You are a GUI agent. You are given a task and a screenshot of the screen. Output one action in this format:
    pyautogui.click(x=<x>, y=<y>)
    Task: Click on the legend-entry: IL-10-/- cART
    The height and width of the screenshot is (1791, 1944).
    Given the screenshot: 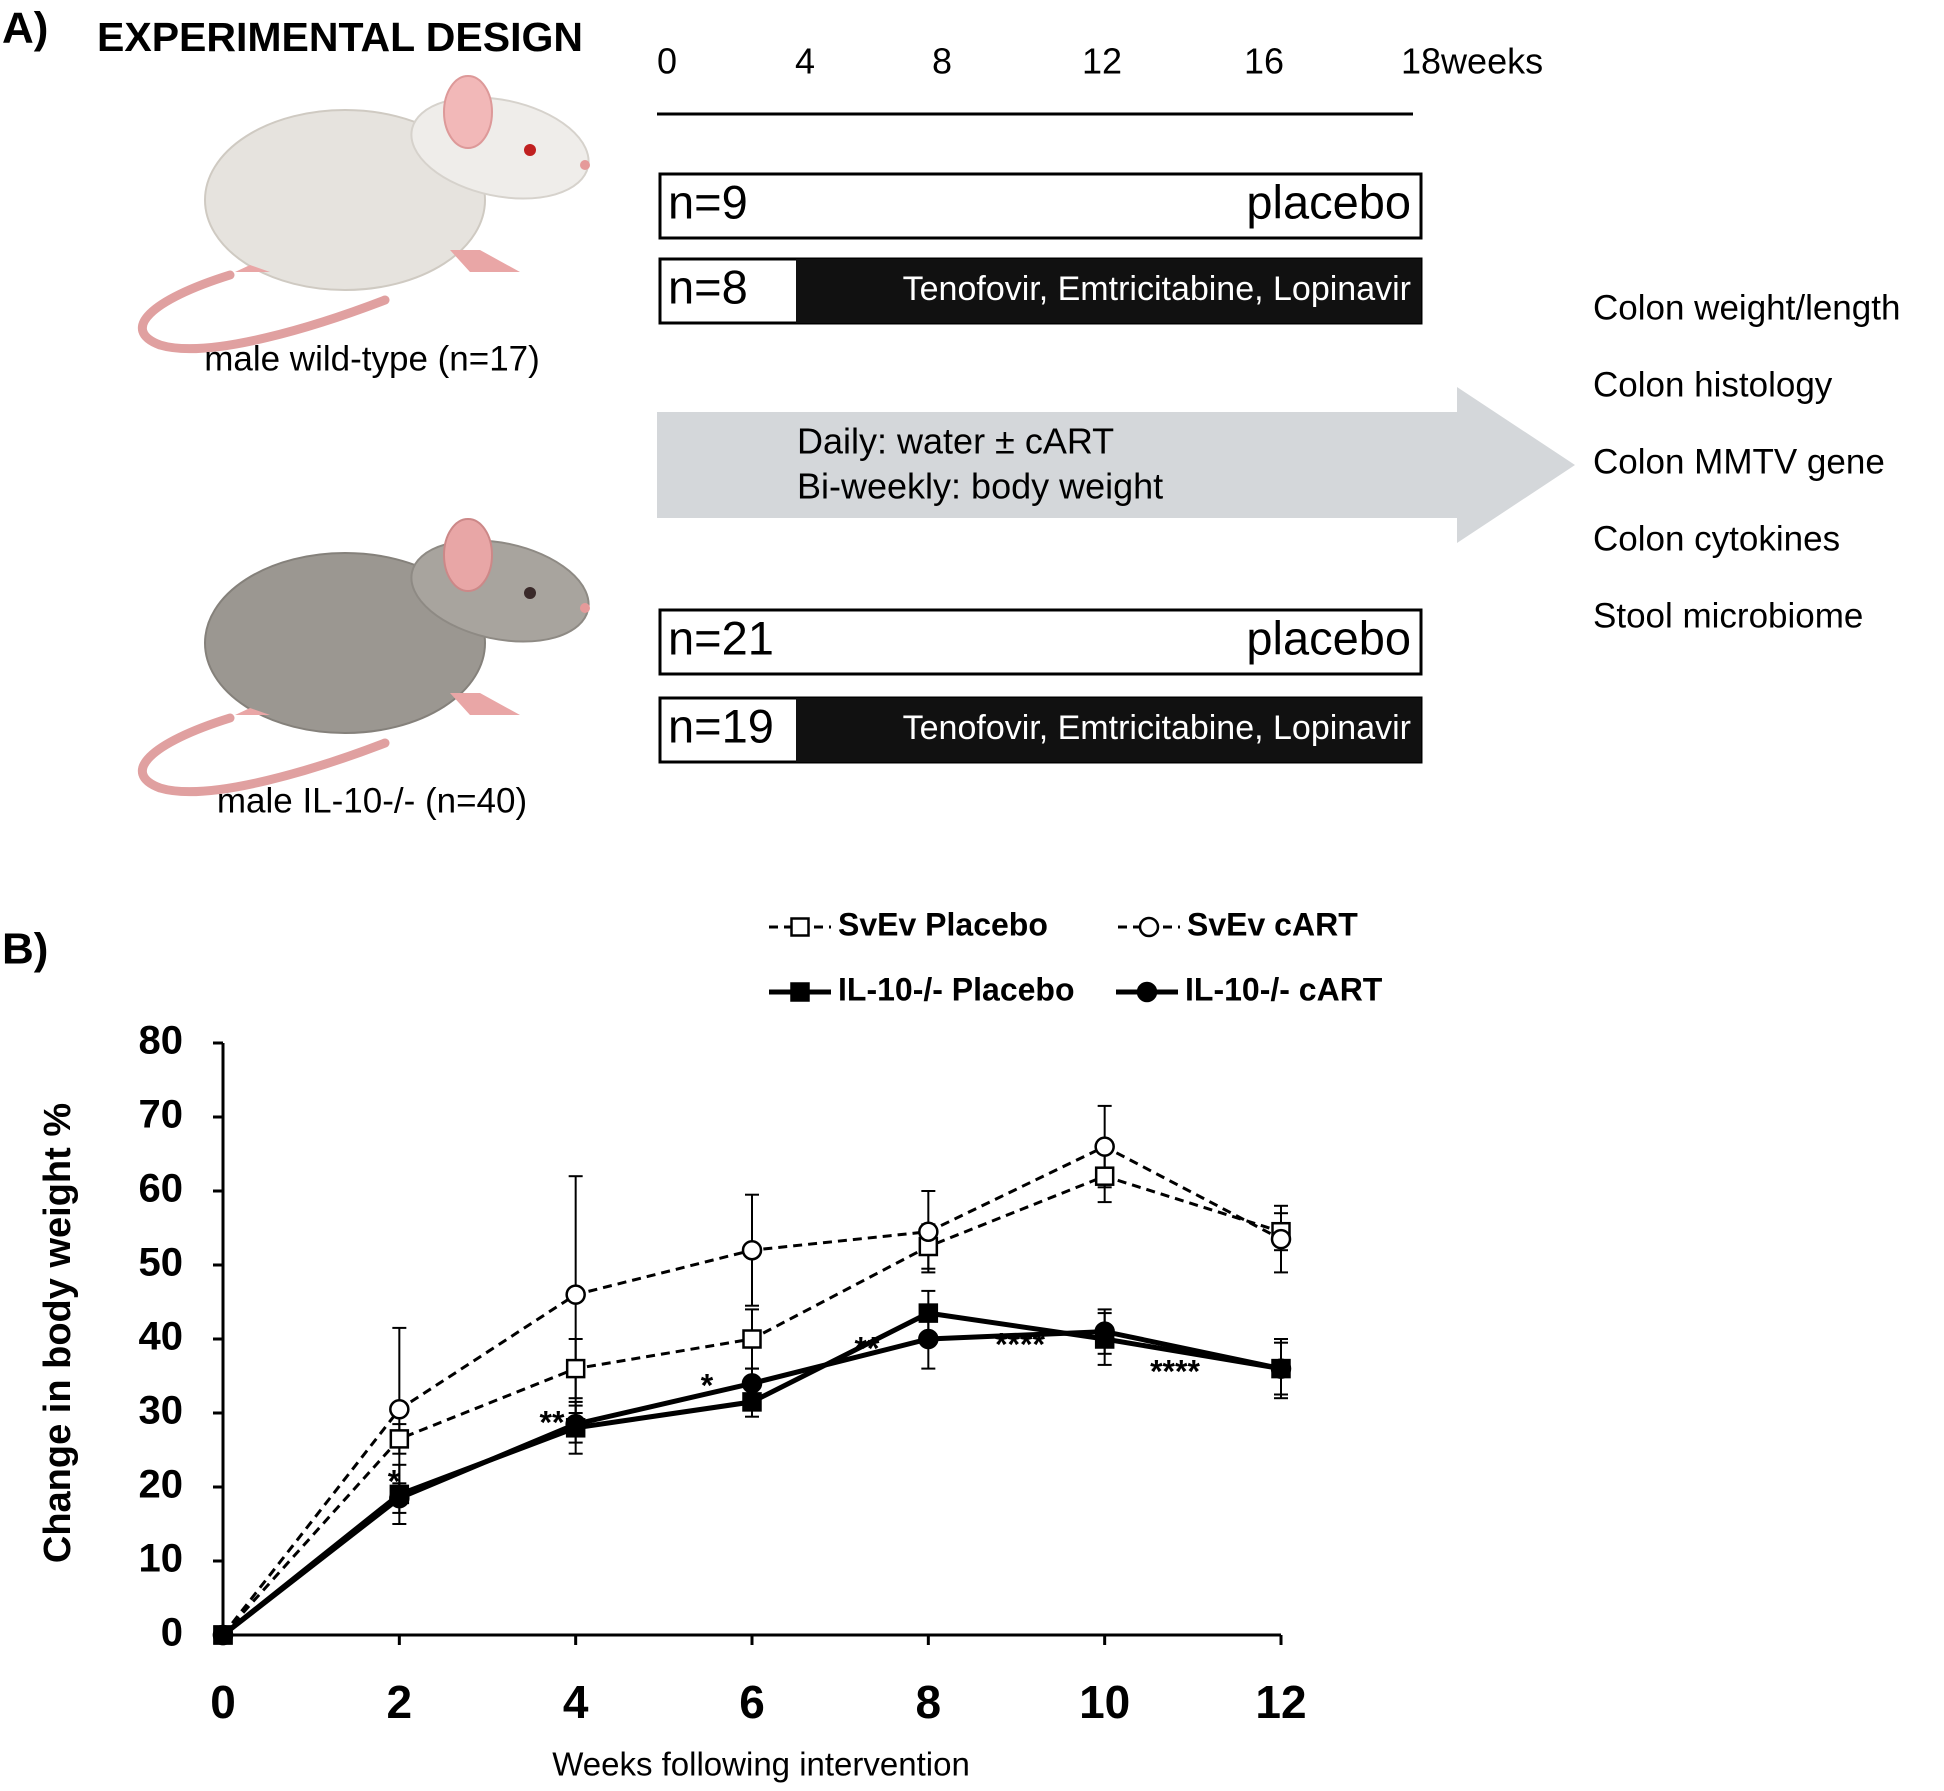 What is the action you would take?
    pyautogui.click(x=1249, y=989)
    